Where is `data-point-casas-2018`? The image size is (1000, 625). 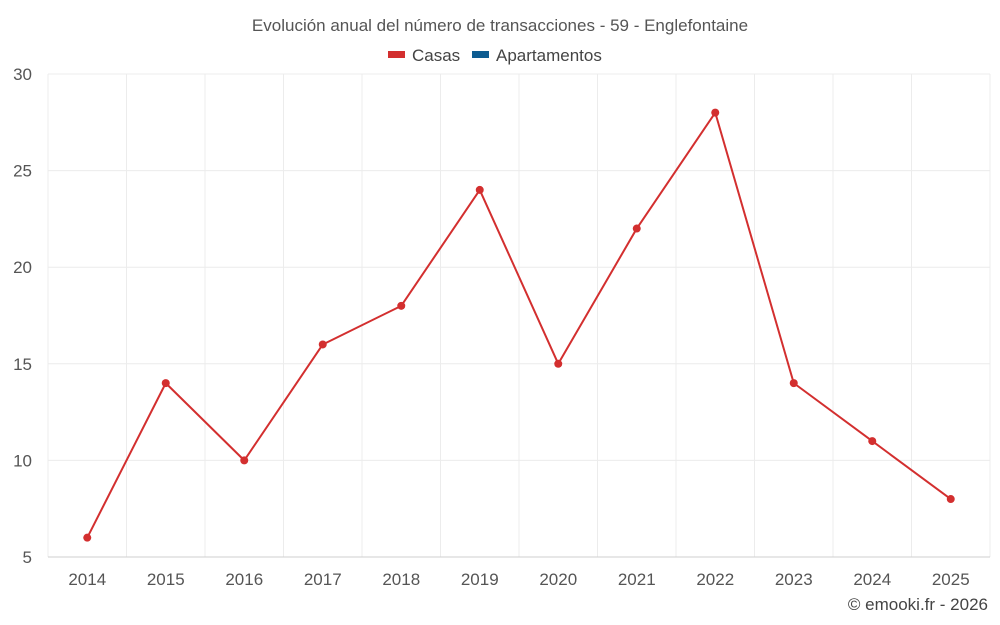 data-point-casas-2018 is located at coordinates (401, 305).